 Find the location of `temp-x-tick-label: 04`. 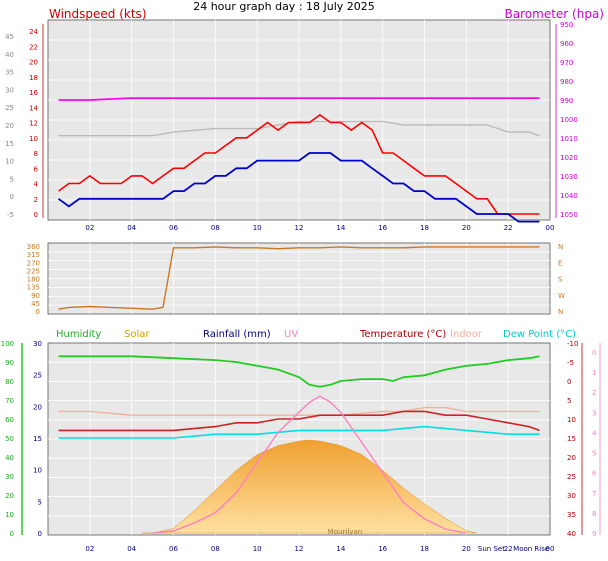

temp-x-tick-label: 04 is located at coordinates (131, 549).